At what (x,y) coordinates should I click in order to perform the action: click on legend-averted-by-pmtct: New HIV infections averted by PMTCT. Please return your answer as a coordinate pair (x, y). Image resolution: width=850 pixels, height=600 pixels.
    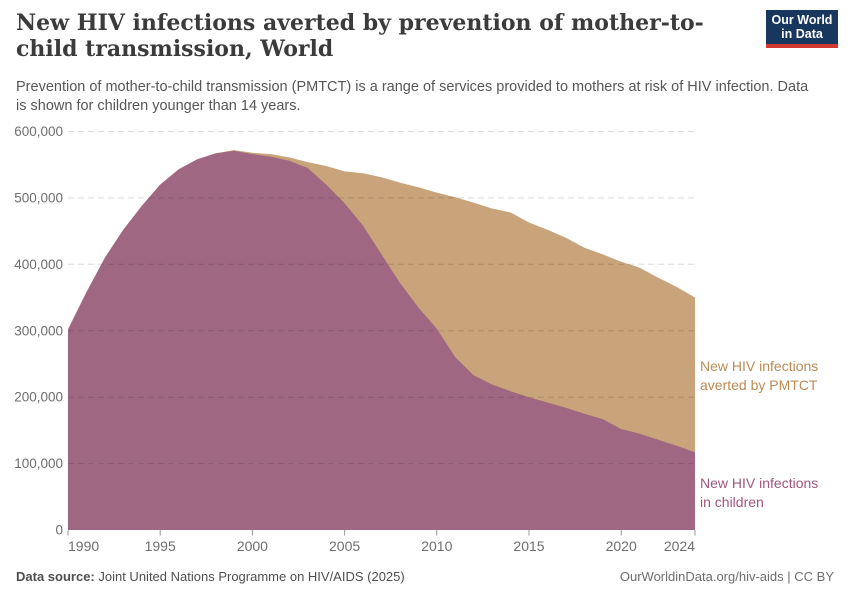
    Looking at the image, I should click on (775, 376).